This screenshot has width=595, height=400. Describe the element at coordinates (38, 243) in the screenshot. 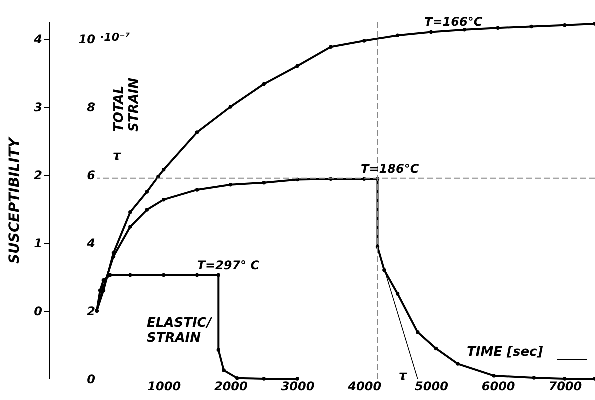

I see `y2-tick-label: 1` at that location.